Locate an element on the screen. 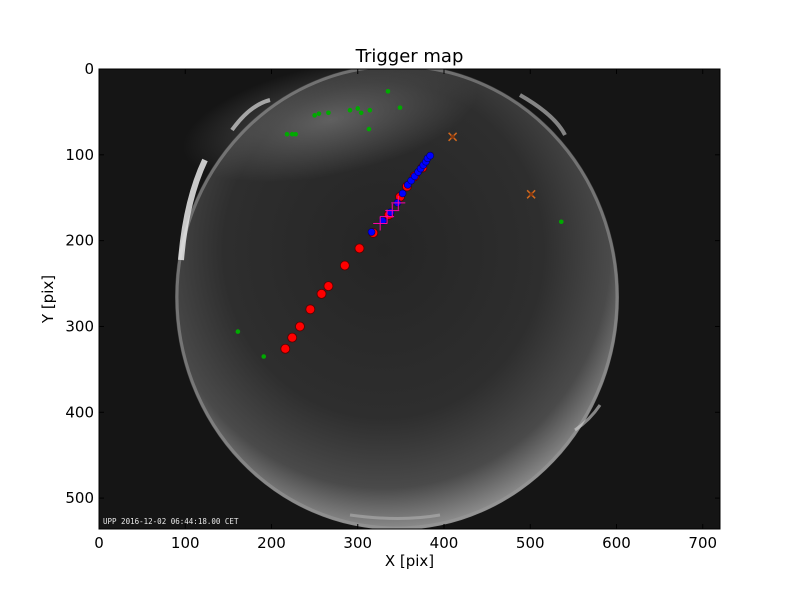 This screenshot has height=600, width=800. y-tick-label: 500 is located at coordinates (79, 498).